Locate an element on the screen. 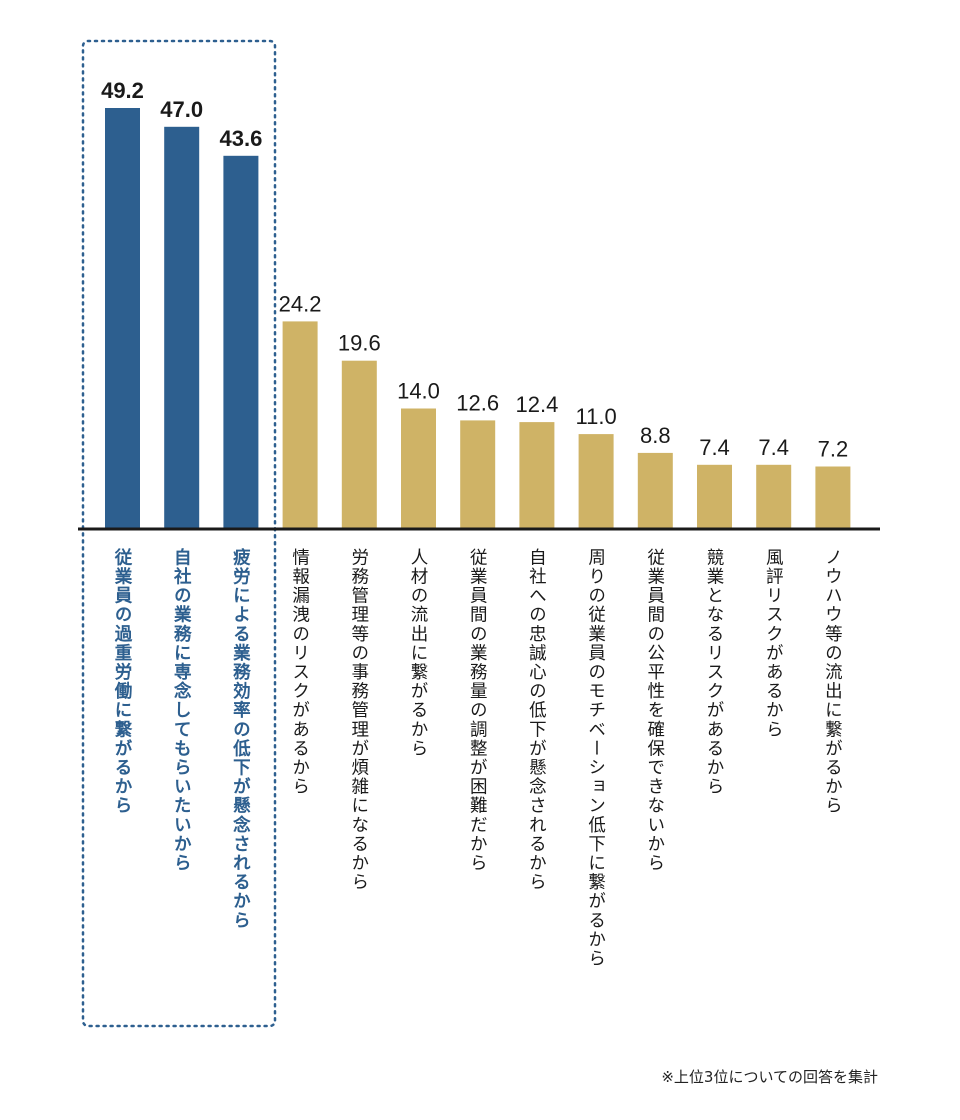  value-label-9: 11.0 is located at coordinates (596, 416).